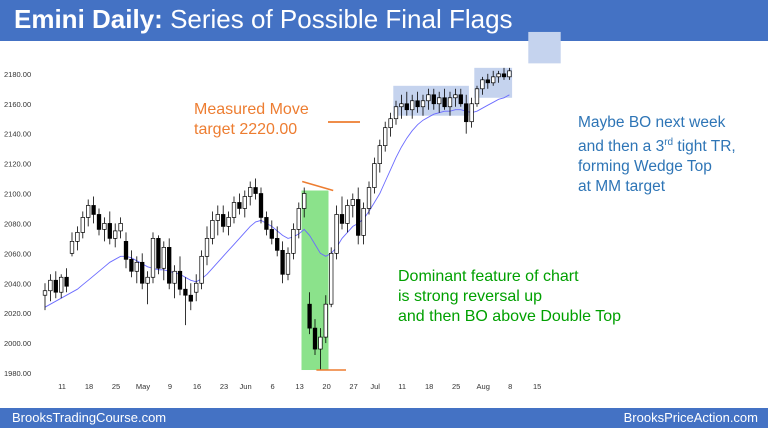 The image size is (768, 428). What do you see at coordinates (224, 386) in the screenshot?
I see `x-tick-label: 23` at bounding box center [224, 386].